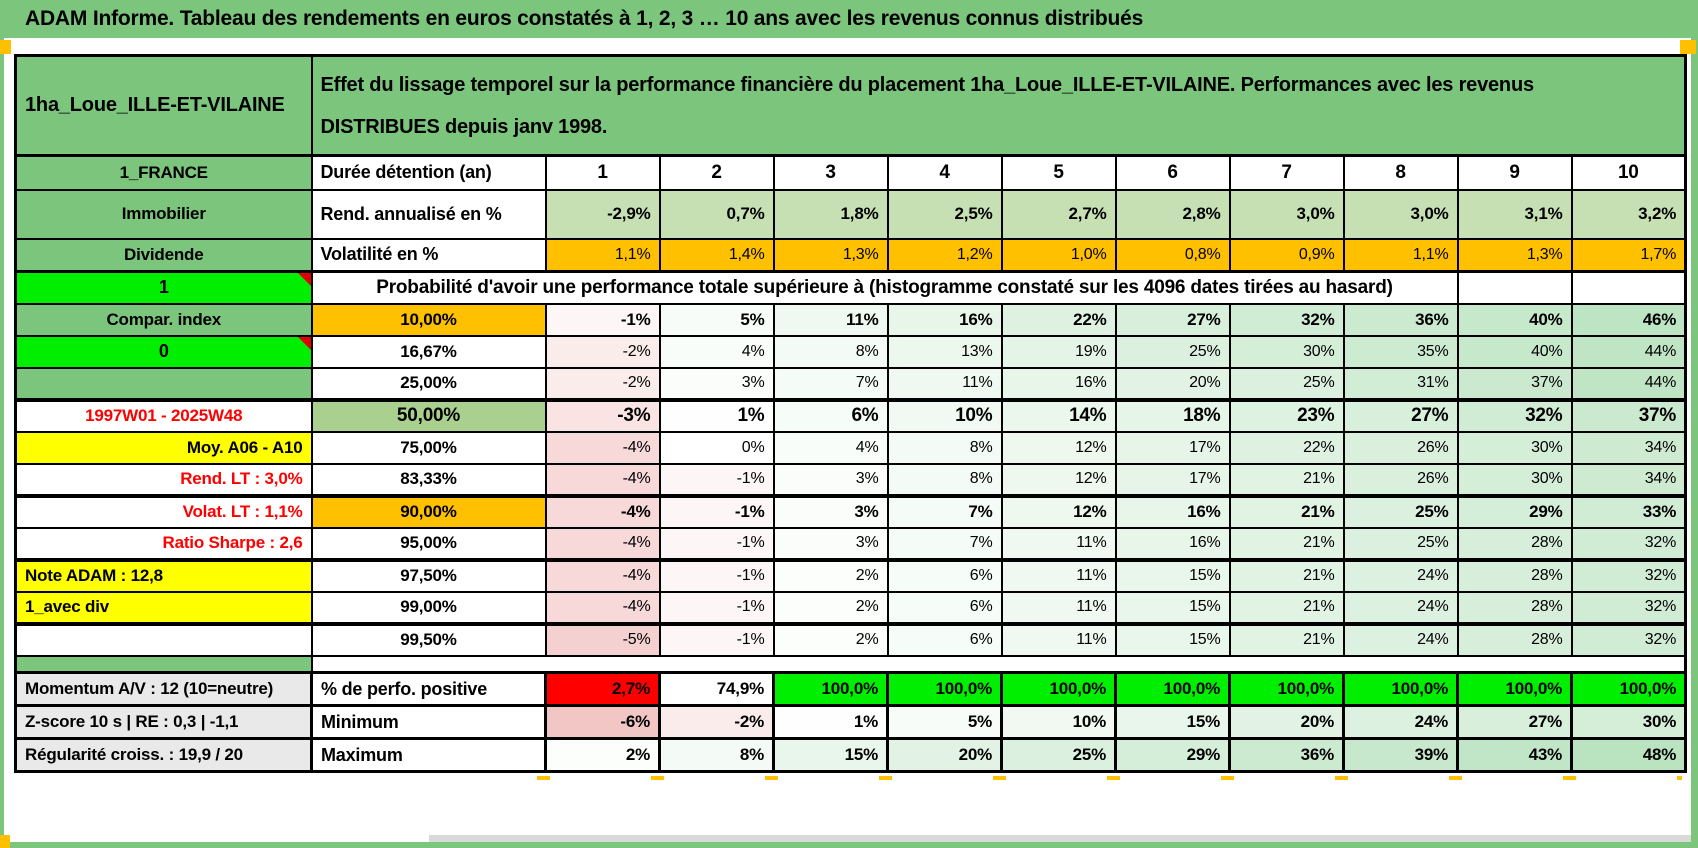 The height and width of the screenshot is (848, 1698). Describe the element at coordinates (163, 287) in the screenshot. I see `flag-cell: 1` at that location.